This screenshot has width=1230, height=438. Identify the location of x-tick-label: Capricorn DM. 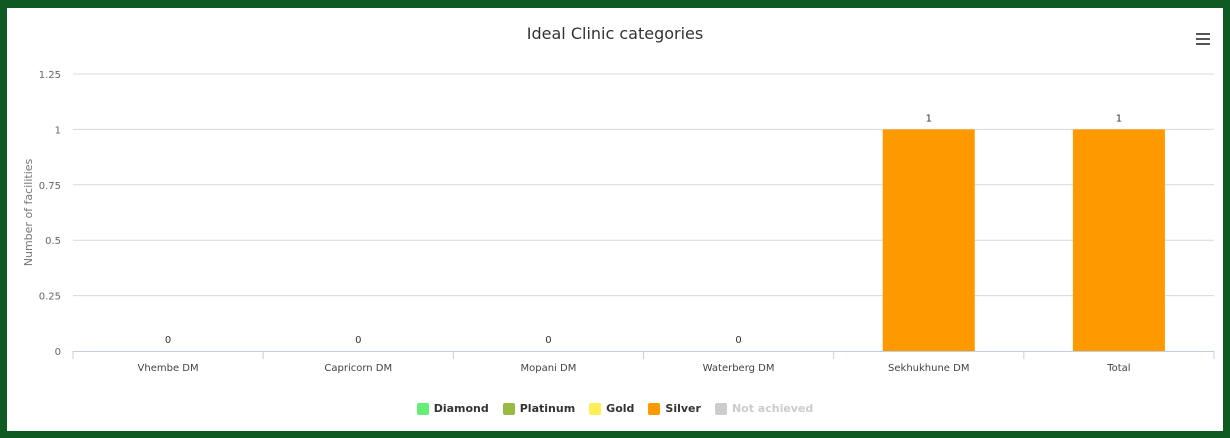
(358, 368).